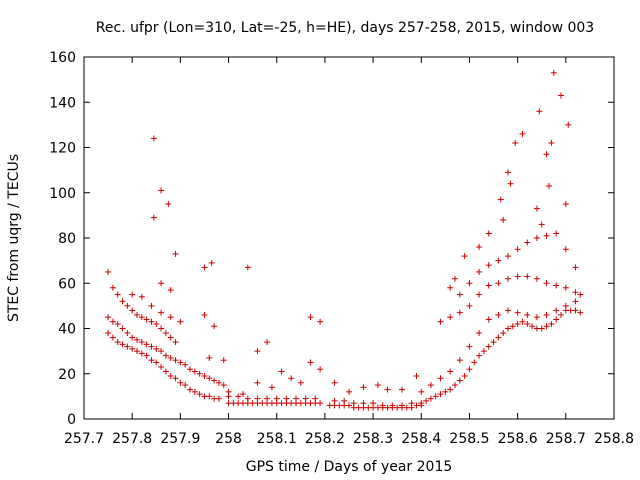 The image size is (640, 480). What do you see at coordinates (373, 439) in the screenshot?
I see `x-tick-label: 258.3` at bounding box center [373, 439].